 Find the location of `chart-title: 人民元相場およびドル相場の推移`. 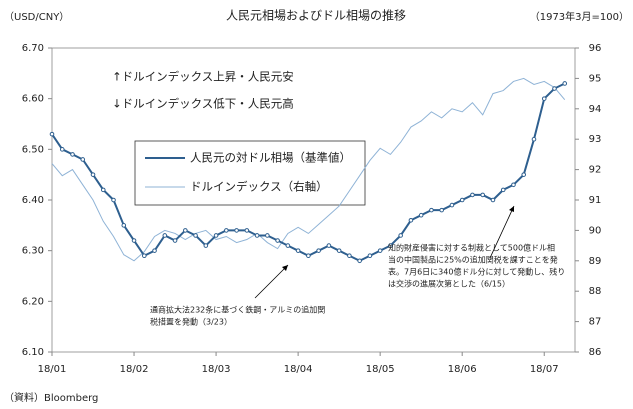

chart-title: 人民元相場およびドル相場の推移 is located at coordinates (316, 16).